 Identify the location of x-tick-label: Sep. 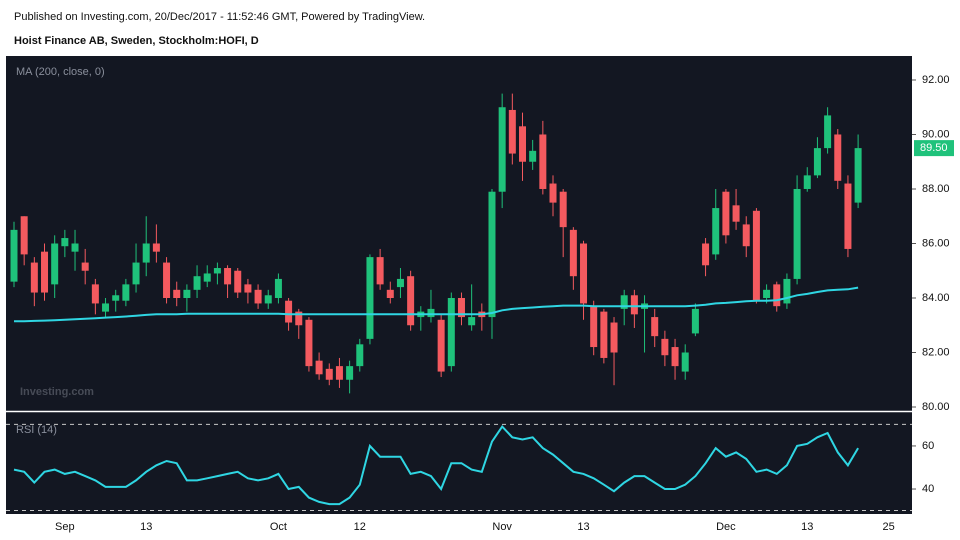
(65, 527).